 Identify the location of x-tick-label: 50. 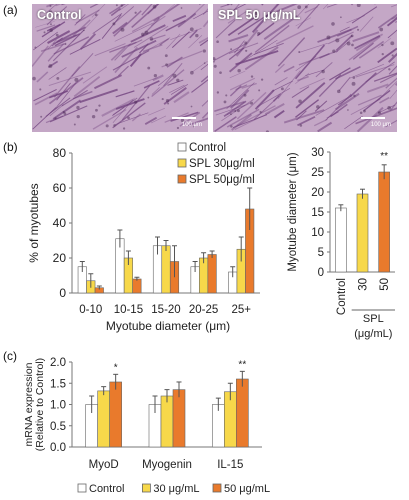
(385, 284).